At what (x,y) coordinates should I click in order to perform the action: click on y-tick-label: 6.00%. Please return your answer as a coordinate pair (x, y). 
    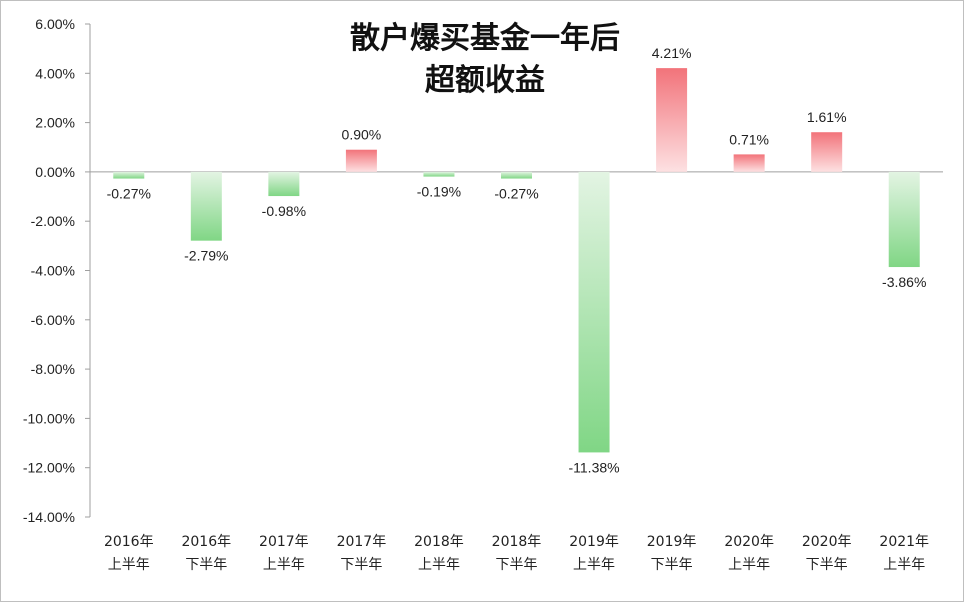
    Looking at the image, I should click on (55, 24).